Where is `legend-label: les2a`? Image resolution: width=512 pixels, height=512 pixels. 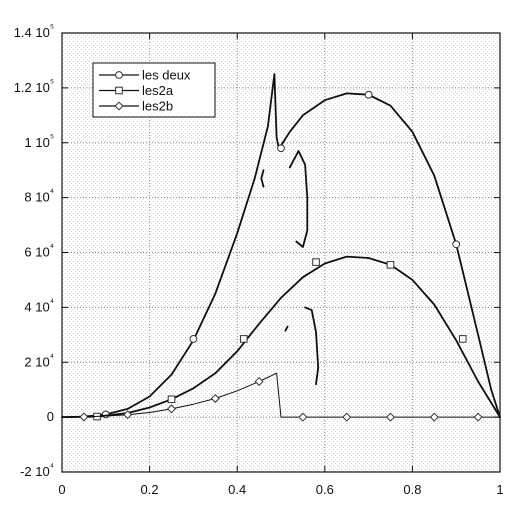
legend-label: les2a is located at coordinates (158, 90).